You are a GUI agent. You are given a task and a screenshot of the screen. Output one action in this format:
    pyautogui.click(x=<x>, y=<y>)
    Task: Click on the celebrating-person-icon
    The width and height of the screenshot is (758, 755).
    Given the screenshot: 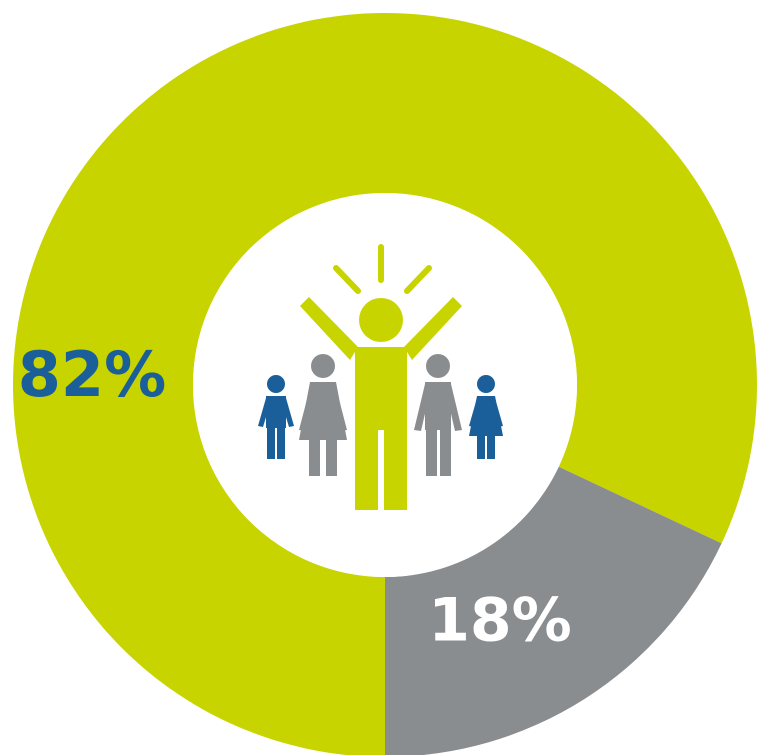 What is the action you would take?
    pyautogui.click(x=381, y=403)
    